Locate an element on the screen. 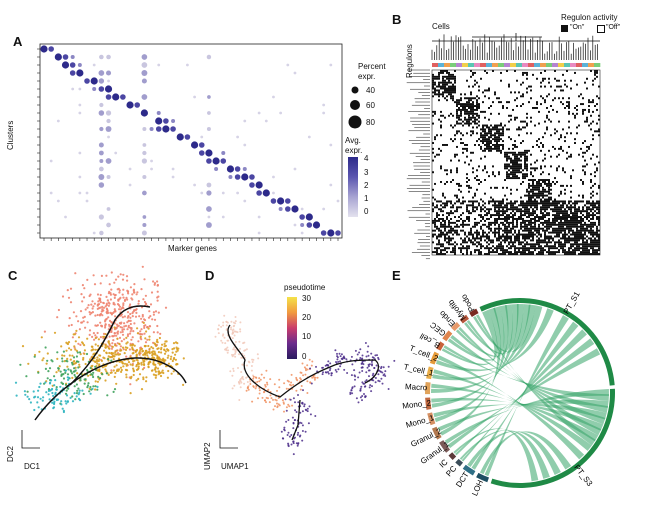 This screenshot has height=519, width=645. chord-sector-label: PT_S1 is located at coordinates (572, 302).